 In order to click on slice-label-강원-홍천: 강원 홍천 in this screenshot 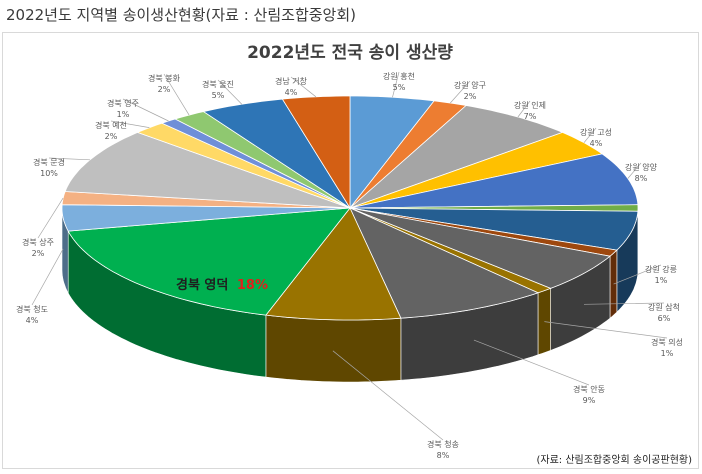, I will do `click(399, 76)`.